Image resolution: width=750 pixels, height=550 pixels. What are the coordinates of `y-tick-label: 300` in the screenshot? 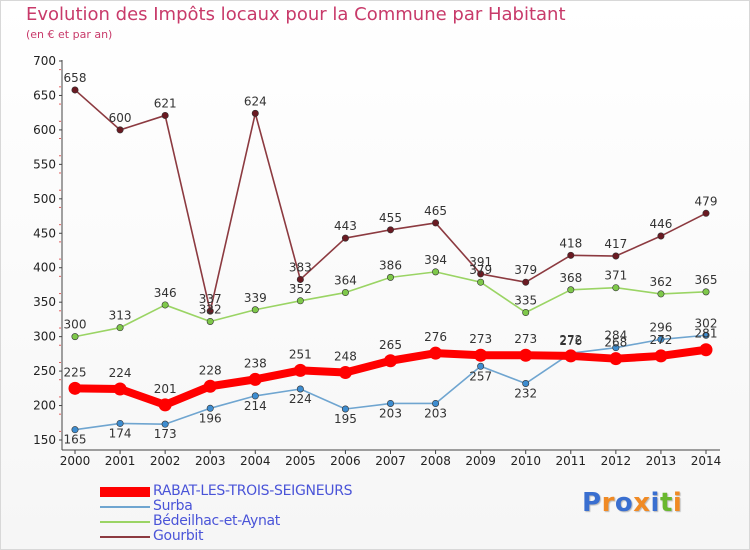 It's located at (44, 337).